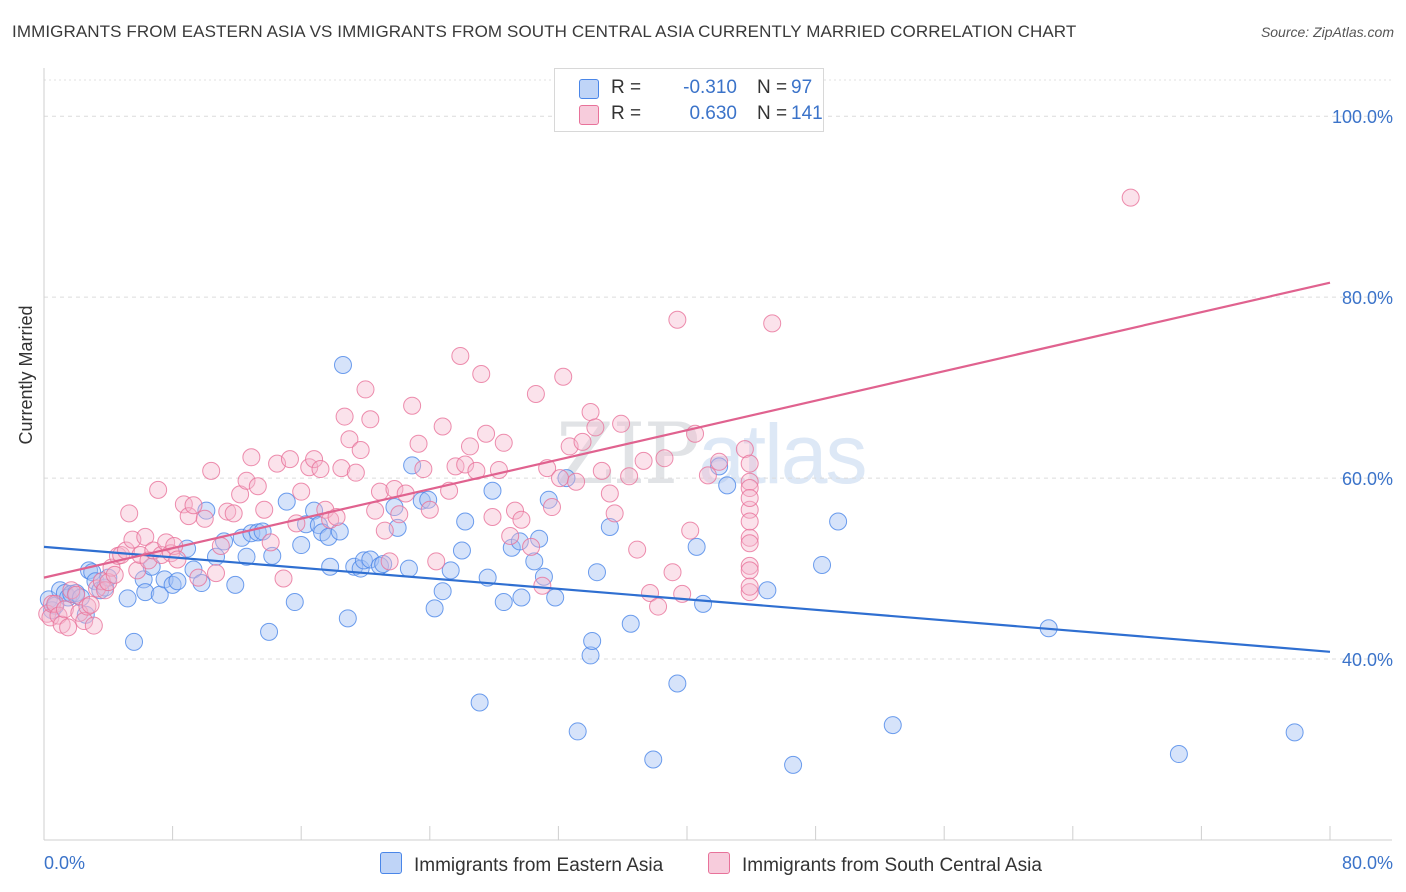 The height and width of the screenshot is (892, 1406). I want to click on series-swatch-eastern-asia, so click(391, 863).